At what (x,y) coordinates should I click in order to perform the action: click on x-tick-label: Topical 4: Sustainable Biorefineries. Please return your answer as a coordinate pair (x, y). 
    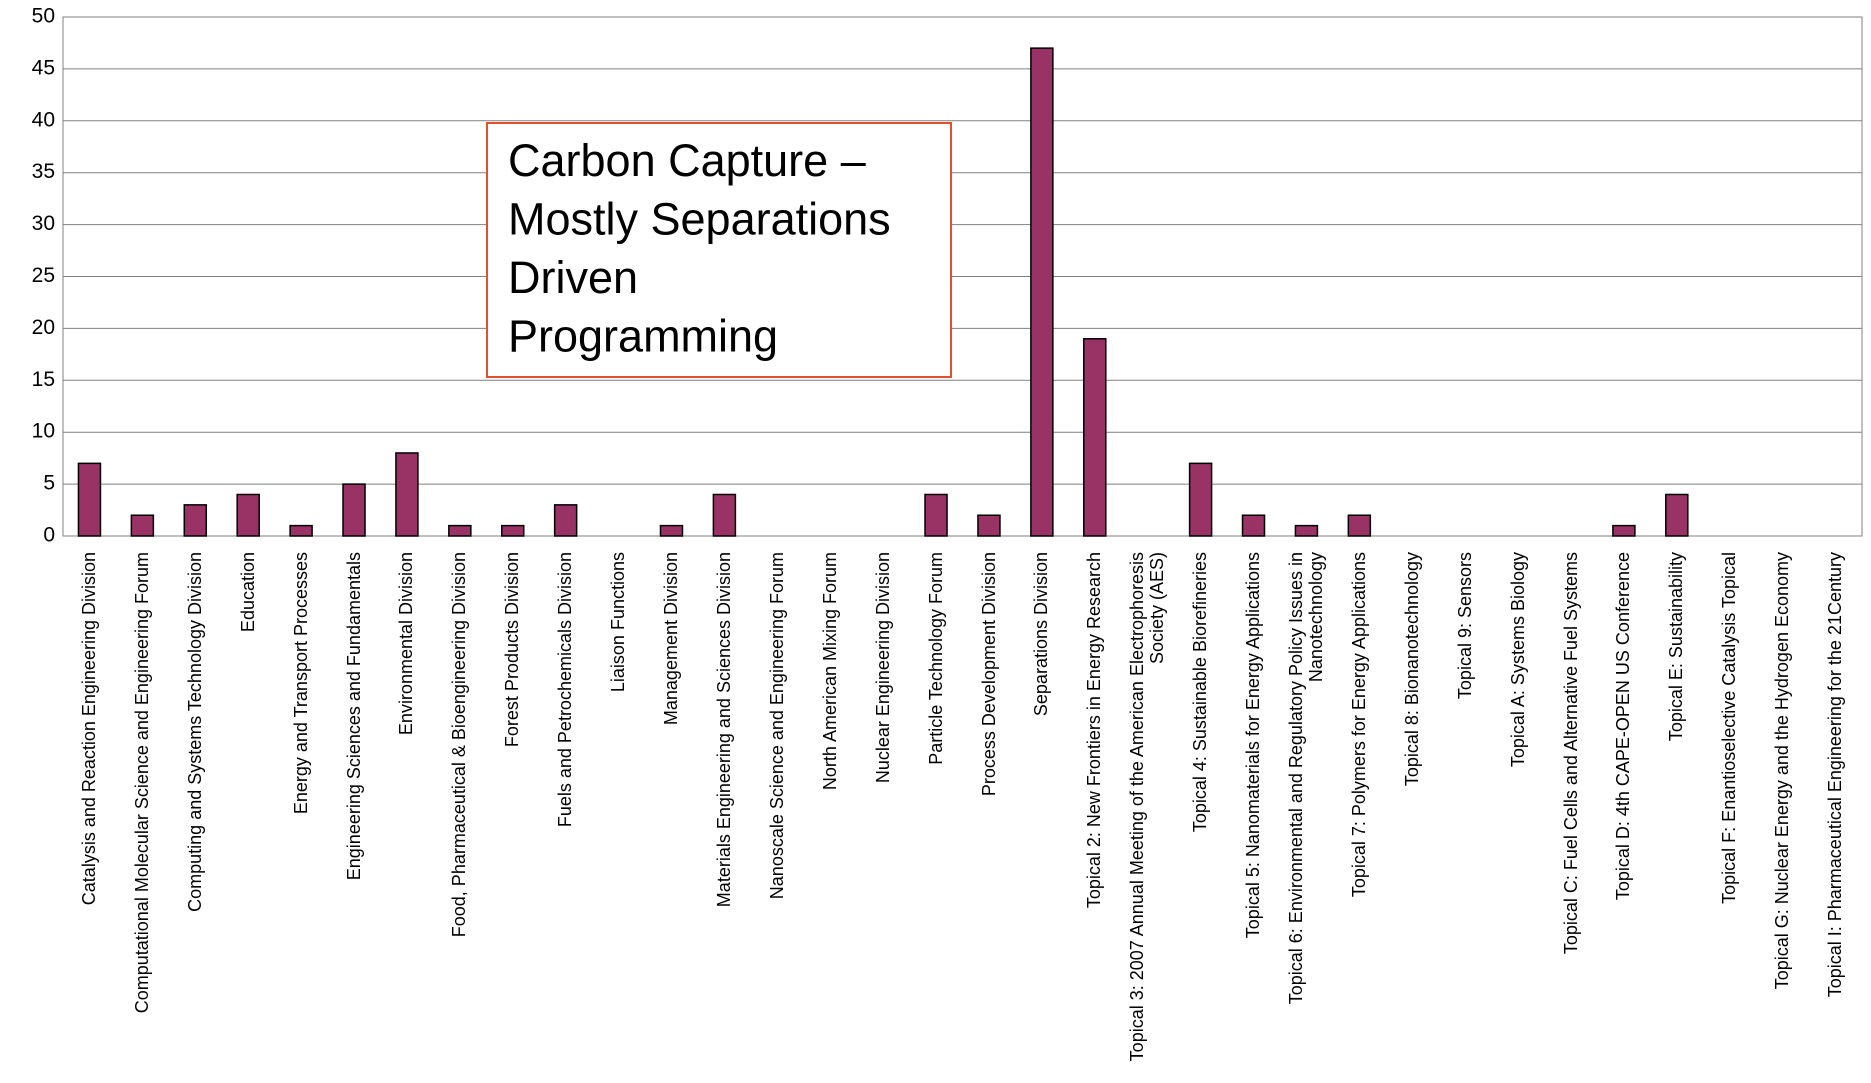
    Looking at the image, I should click on (1200, 692).